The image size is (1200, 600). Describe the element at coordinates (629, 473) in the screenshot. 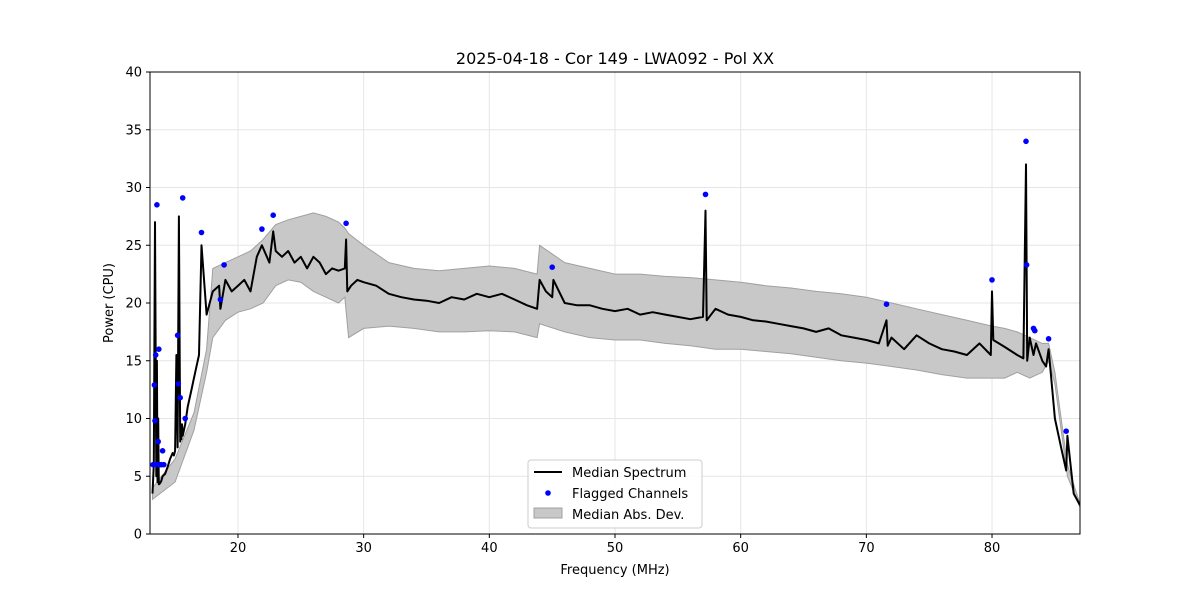

I see `legend-median-label: Median Spectrum` at that location.